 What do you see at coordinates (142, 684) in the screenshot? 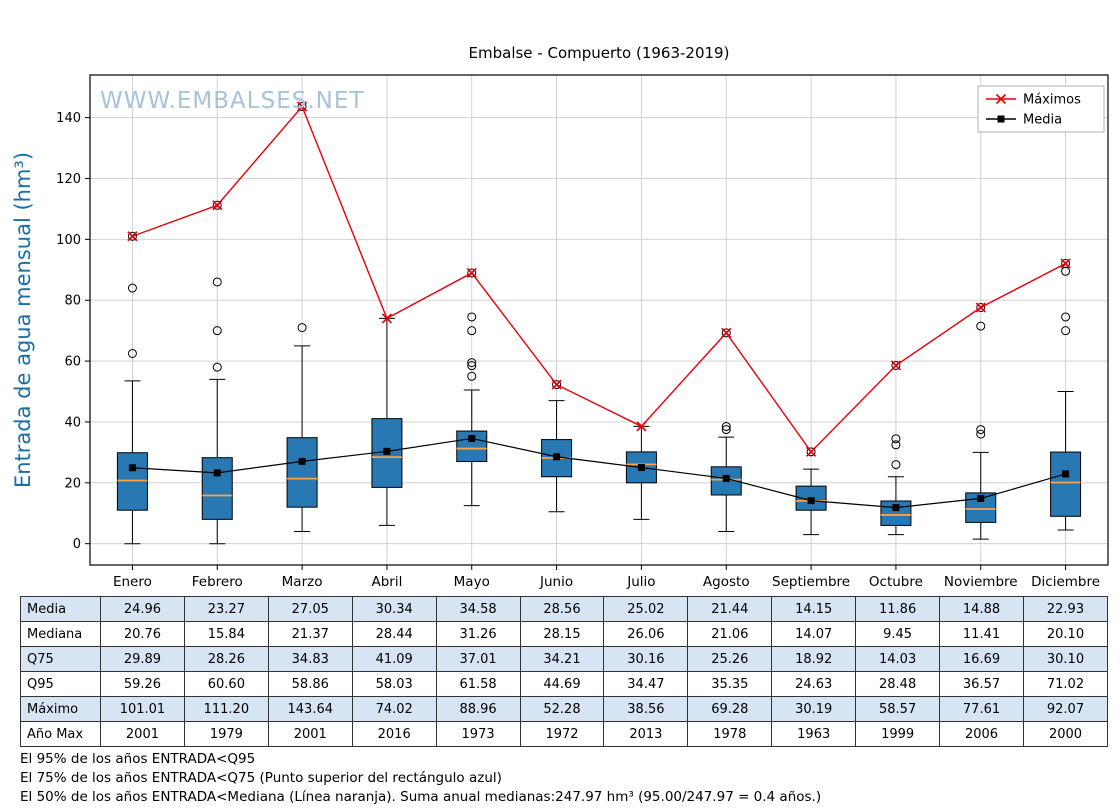
I see `table-cell: 59.26` at bounding box center [142, 684].